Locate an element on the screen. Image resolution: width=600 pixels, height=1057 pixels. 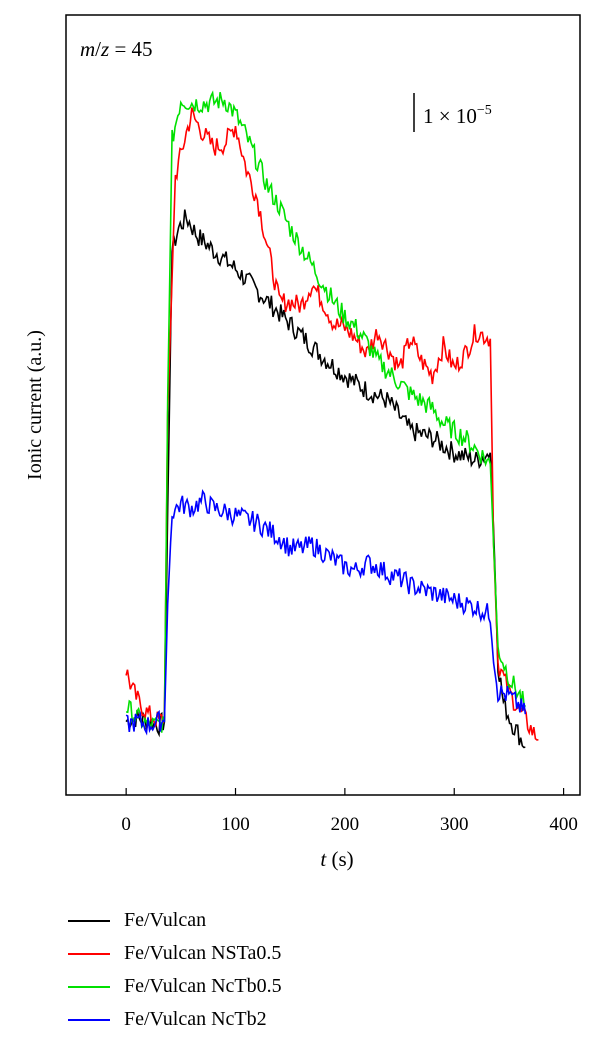
legend-label: Fe/Vulcan NcTb2 is located at coordinates (195, 1019).